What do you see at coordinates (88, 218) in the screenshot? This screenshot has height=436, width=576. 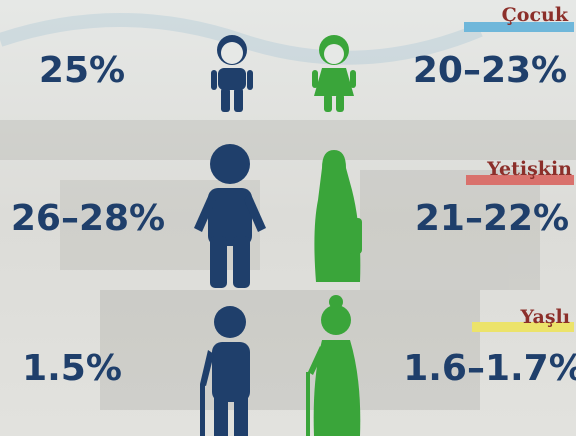 I see `male-value: 26–28%` at bounding box center [88, 218].